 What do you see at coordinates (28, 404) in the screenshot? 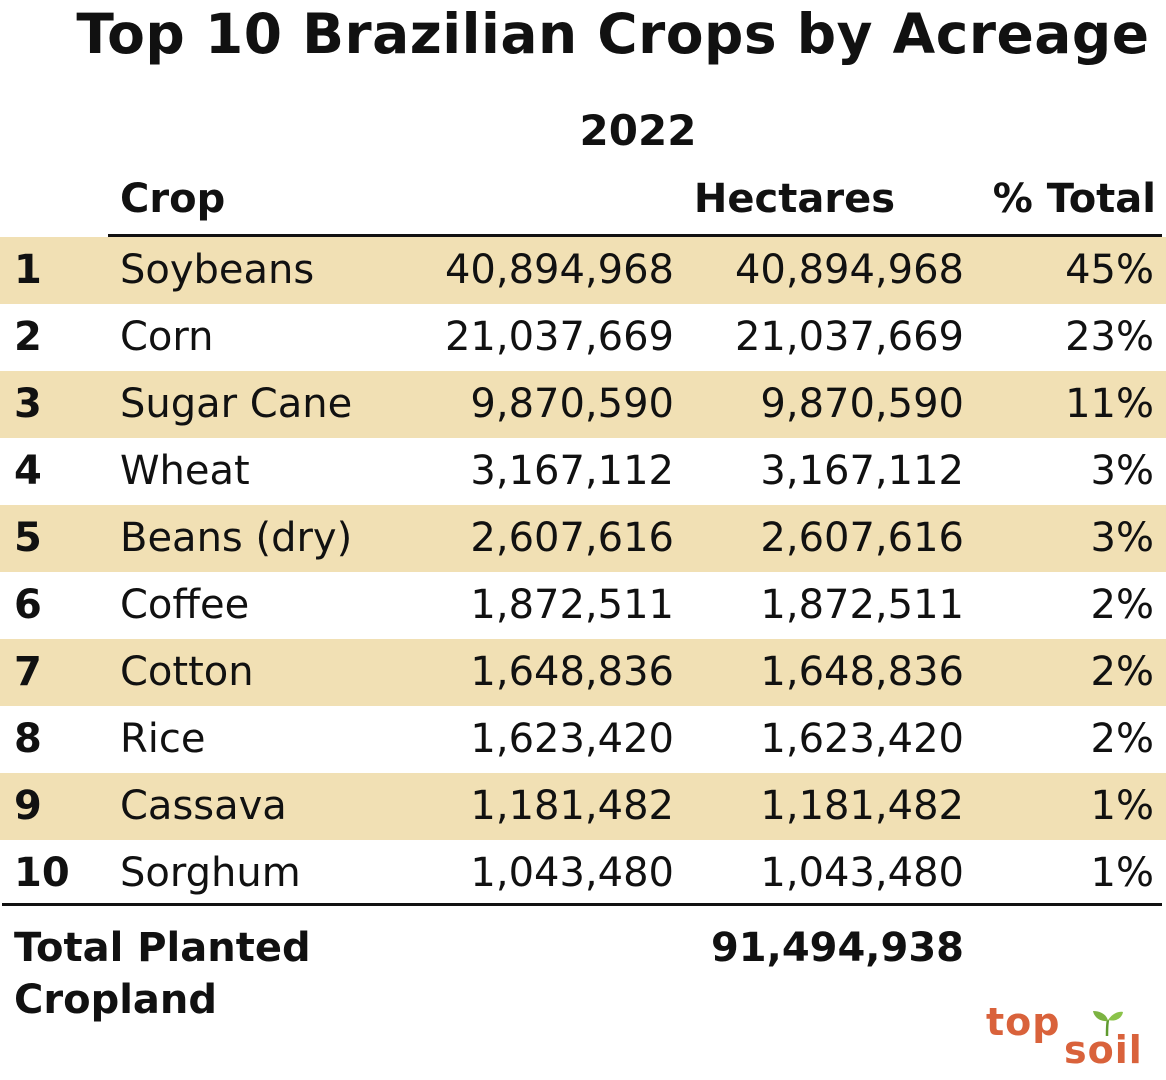
I see `row-rank: 3` at bounding box center [28, 404].